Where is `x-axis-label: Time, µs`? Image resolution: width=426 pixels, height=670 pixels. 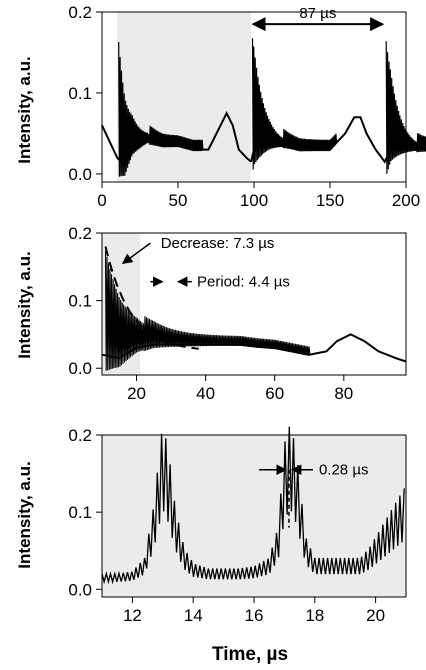 x-axis-label: Time, µs is located at coordinates (250, 654).